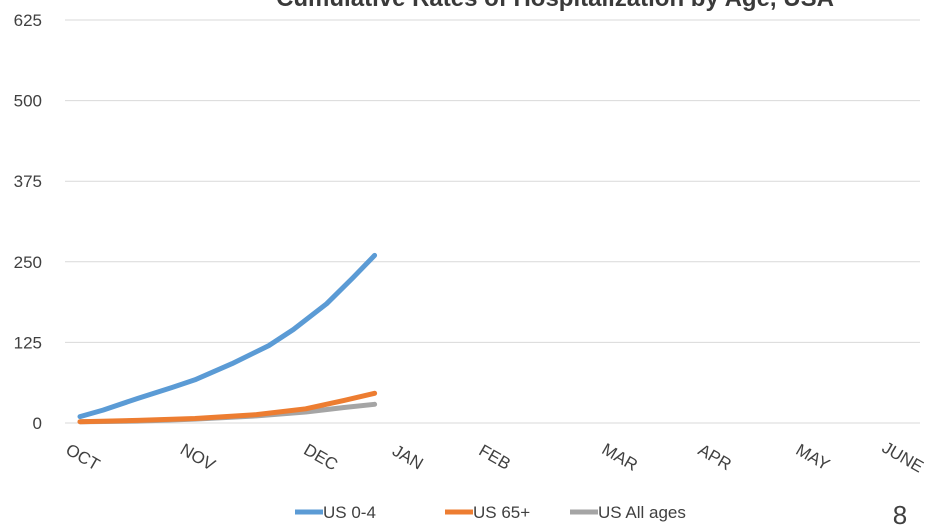  I want to click on x-tick-label: NOV, so click(198, 457).